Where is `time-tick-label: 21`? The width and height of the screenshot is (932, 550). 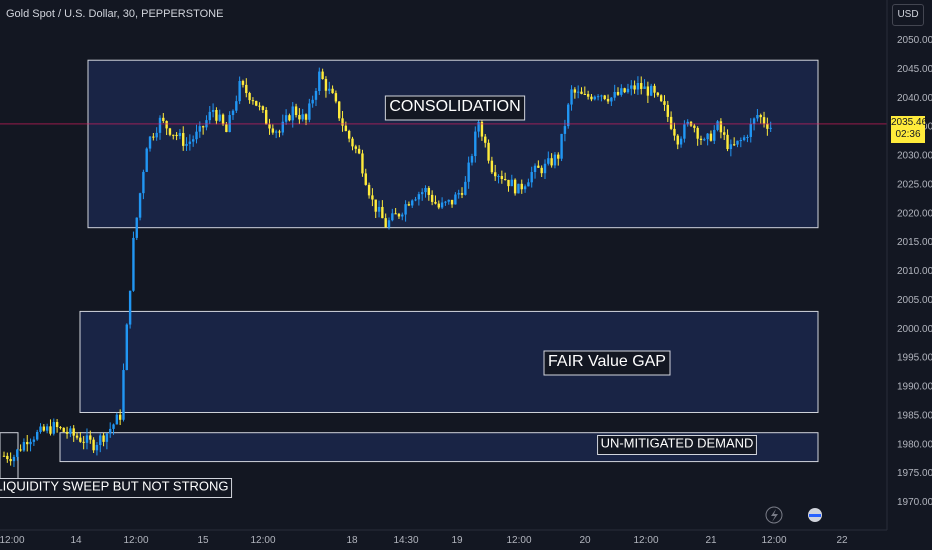
time-tick-label: 21 is located at coordinates (711, 540).